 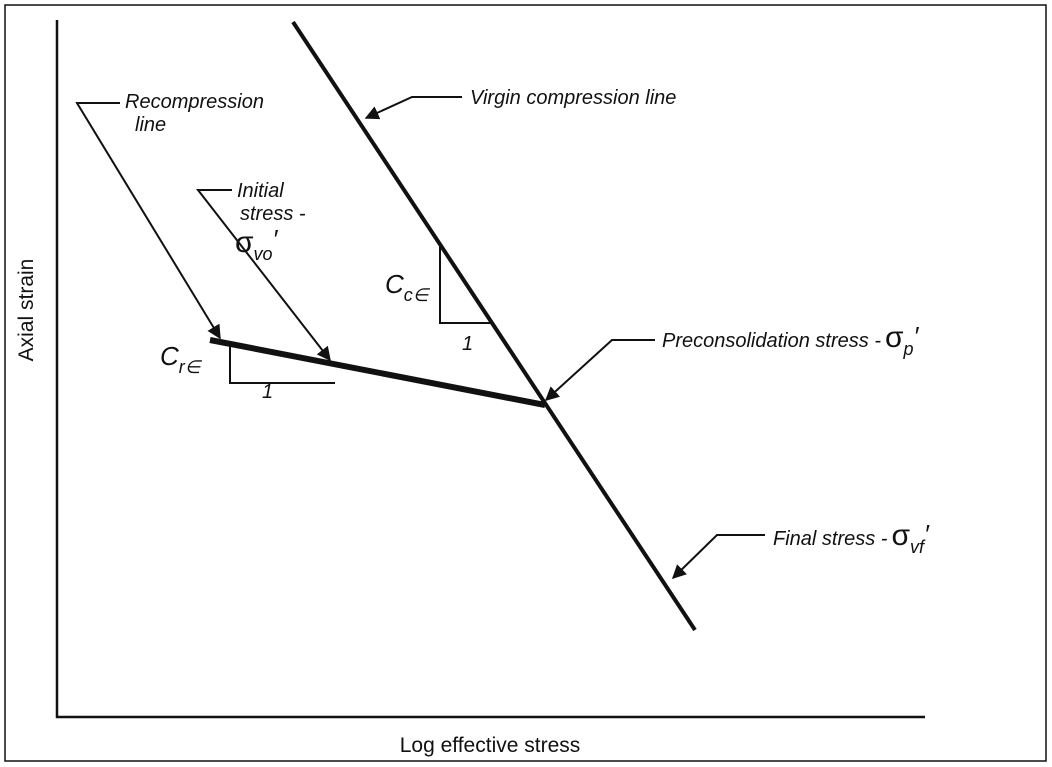 What do you see at coordinates (150, 125) in the screenshot?
I see `annotation: line` at bounding box center [150, 125].